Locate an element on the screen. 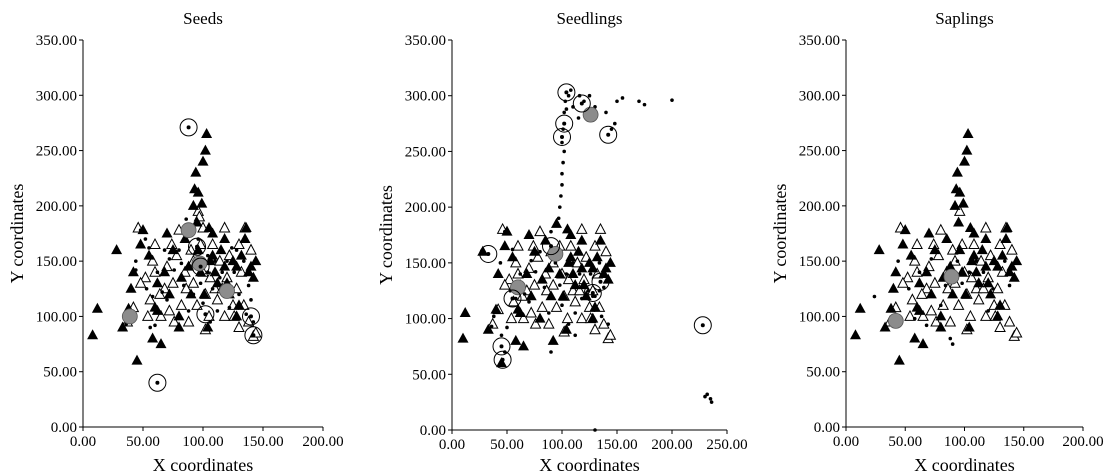 The height and width of the screenshot is (473, 1115). y-tick-label: 100.00 is located at coordinates (819, 317).